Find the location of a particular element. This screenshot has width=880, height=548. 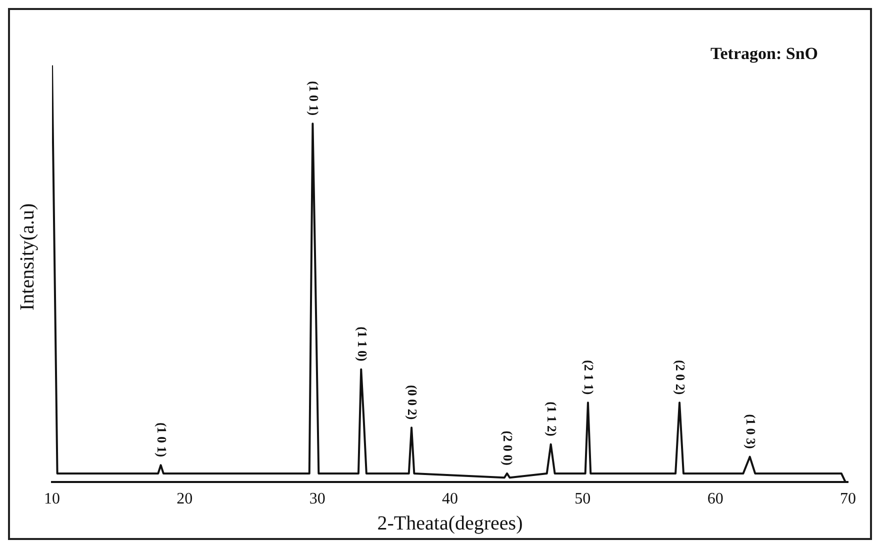

x-tick-label: 40 is located at coordinates (450, 499).